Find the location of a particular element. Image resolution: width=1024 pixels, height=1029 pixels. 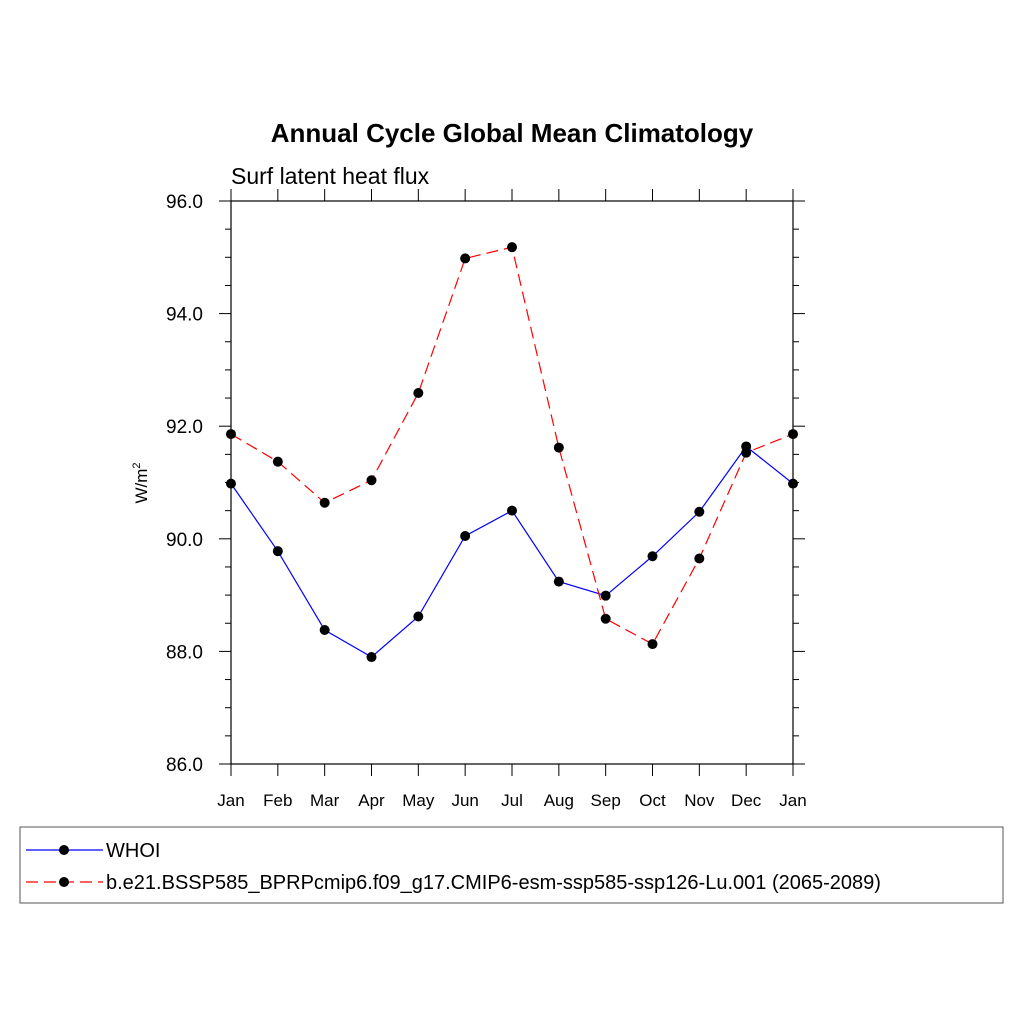

y-axis-label-superscript: 2 is located at coordinates (137, 465).